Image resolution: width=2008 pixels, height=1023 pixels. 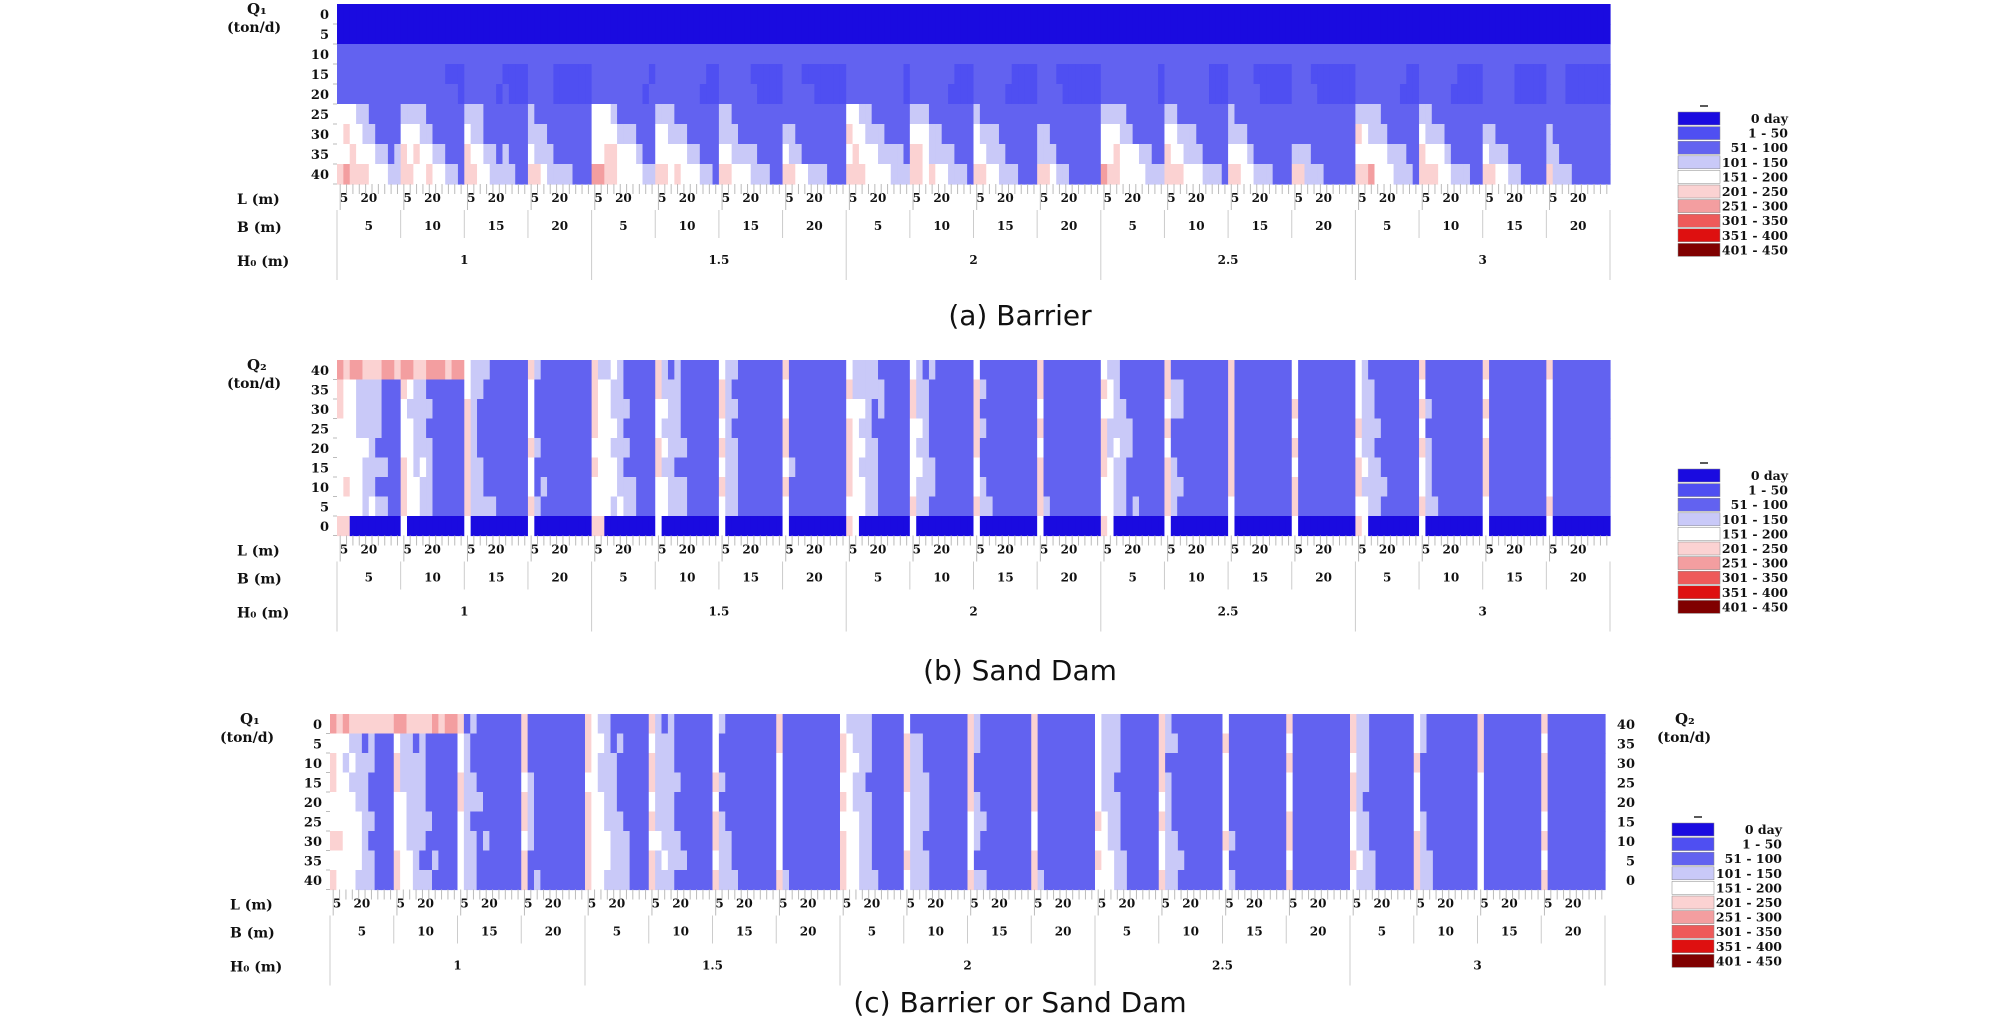 What do you see at coordinates (623, 226) in the screenshot?
I see `B-tick-label: 5` at bounding box center [623, 226].